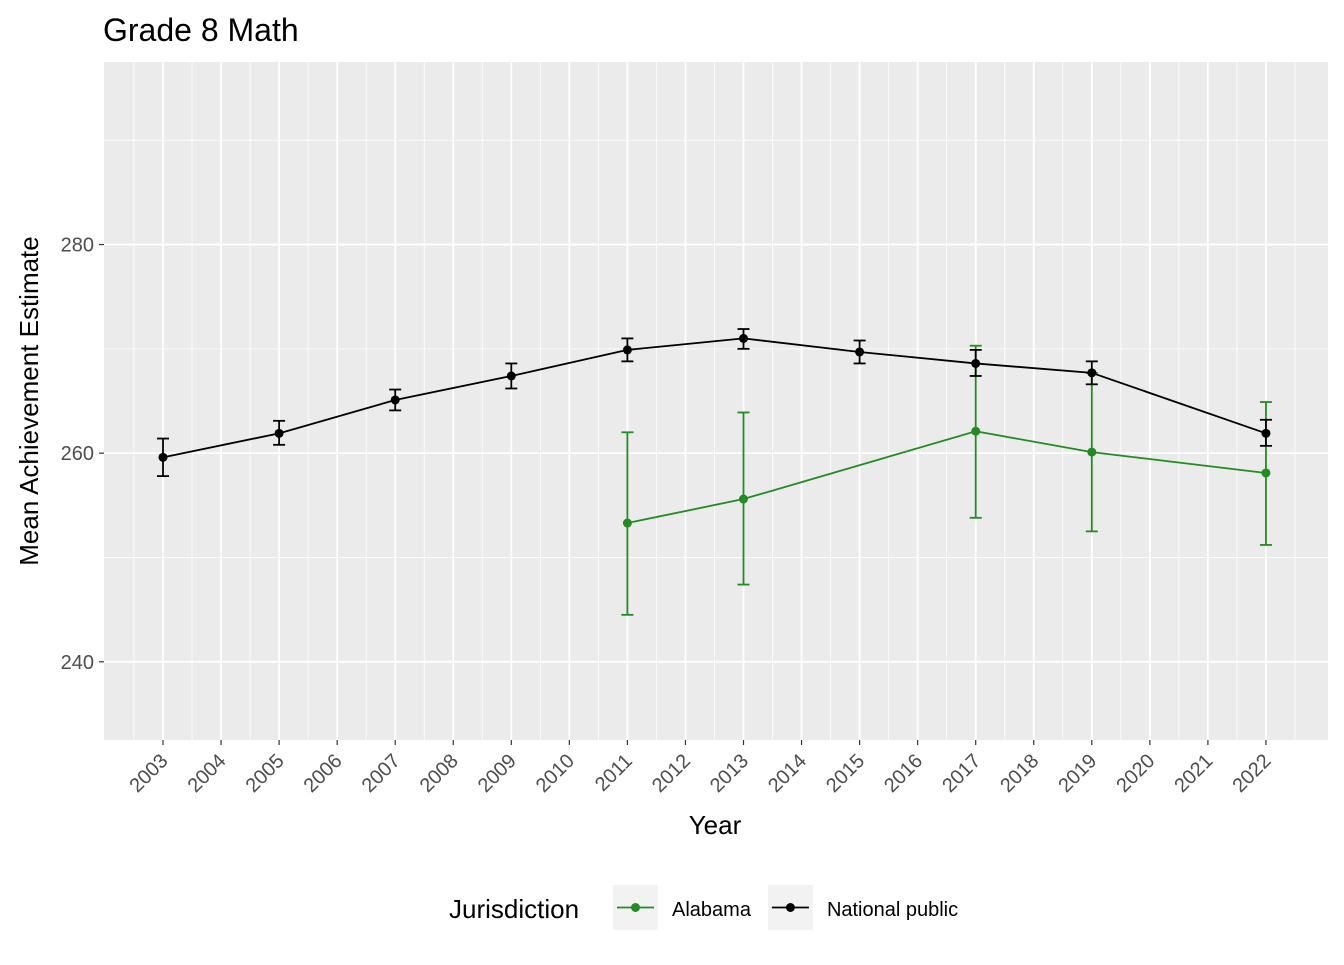  I want to click on legend-key-alabama: Alabama, so click(682, 907).